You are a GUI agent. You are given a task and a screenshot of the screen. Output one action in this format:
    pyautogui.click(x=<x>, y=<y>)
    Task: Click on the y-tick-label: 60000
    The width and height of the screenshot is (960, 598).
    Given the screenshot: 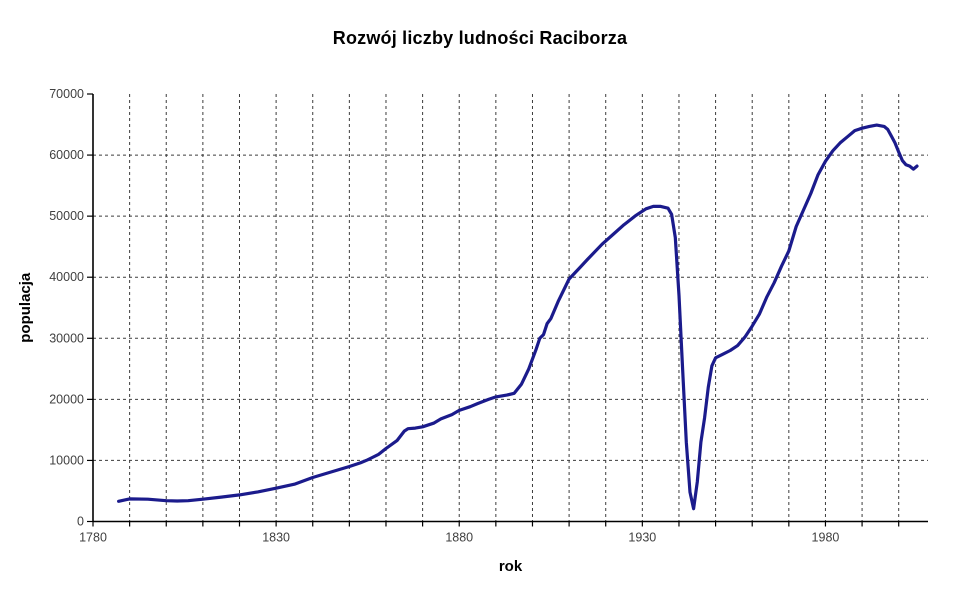 What is the action you would take?
    pyautogui.click(x=66, y=155)
    